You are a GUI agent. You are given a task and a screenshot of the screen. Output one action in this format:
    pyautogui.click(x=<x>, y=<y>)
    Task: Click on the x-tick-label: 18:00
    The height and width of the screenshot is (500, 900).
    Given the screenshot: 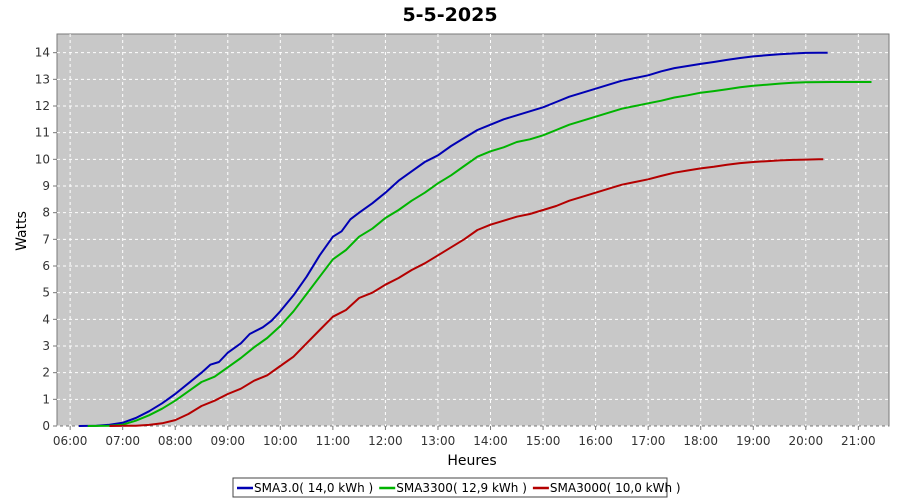 What is the action you would take?
    pyautogui.click(x=700, y=441)
    